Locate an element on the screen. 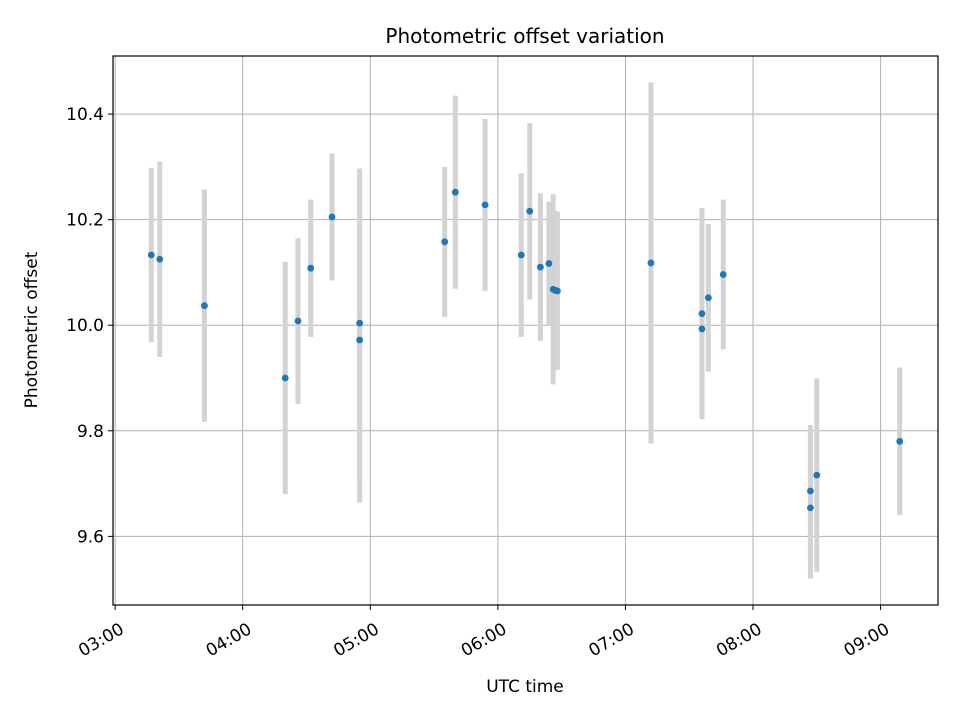  y-tick-label: 9.6 is located at coordinates (90, 537).